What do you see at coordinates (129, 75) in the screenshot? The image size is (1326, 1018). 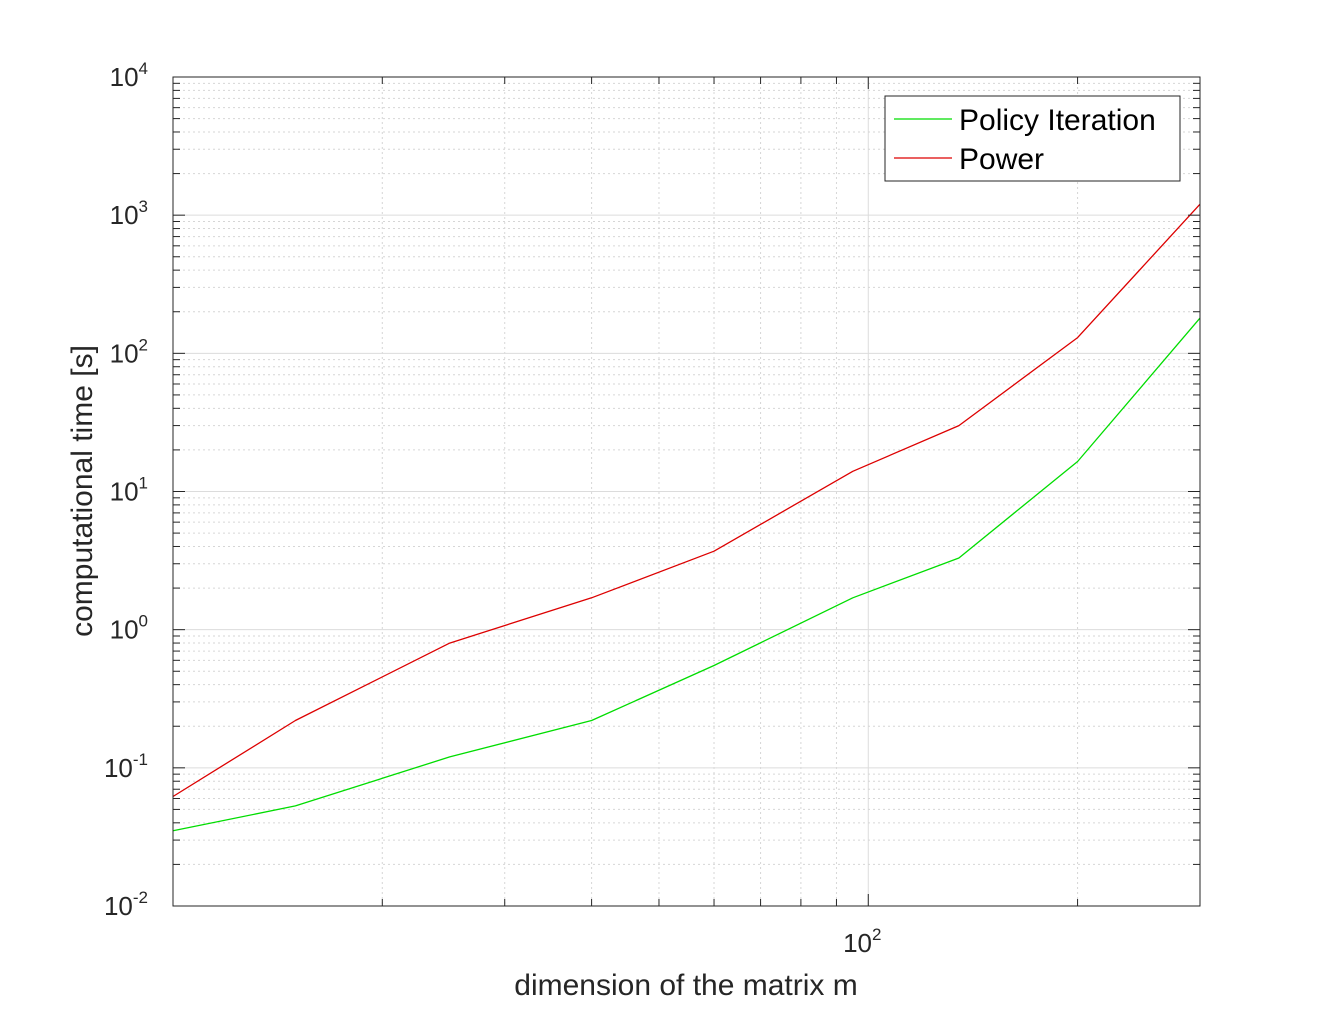 I see `y-tick-label: 10⁴` at bounding box center [129, 75].